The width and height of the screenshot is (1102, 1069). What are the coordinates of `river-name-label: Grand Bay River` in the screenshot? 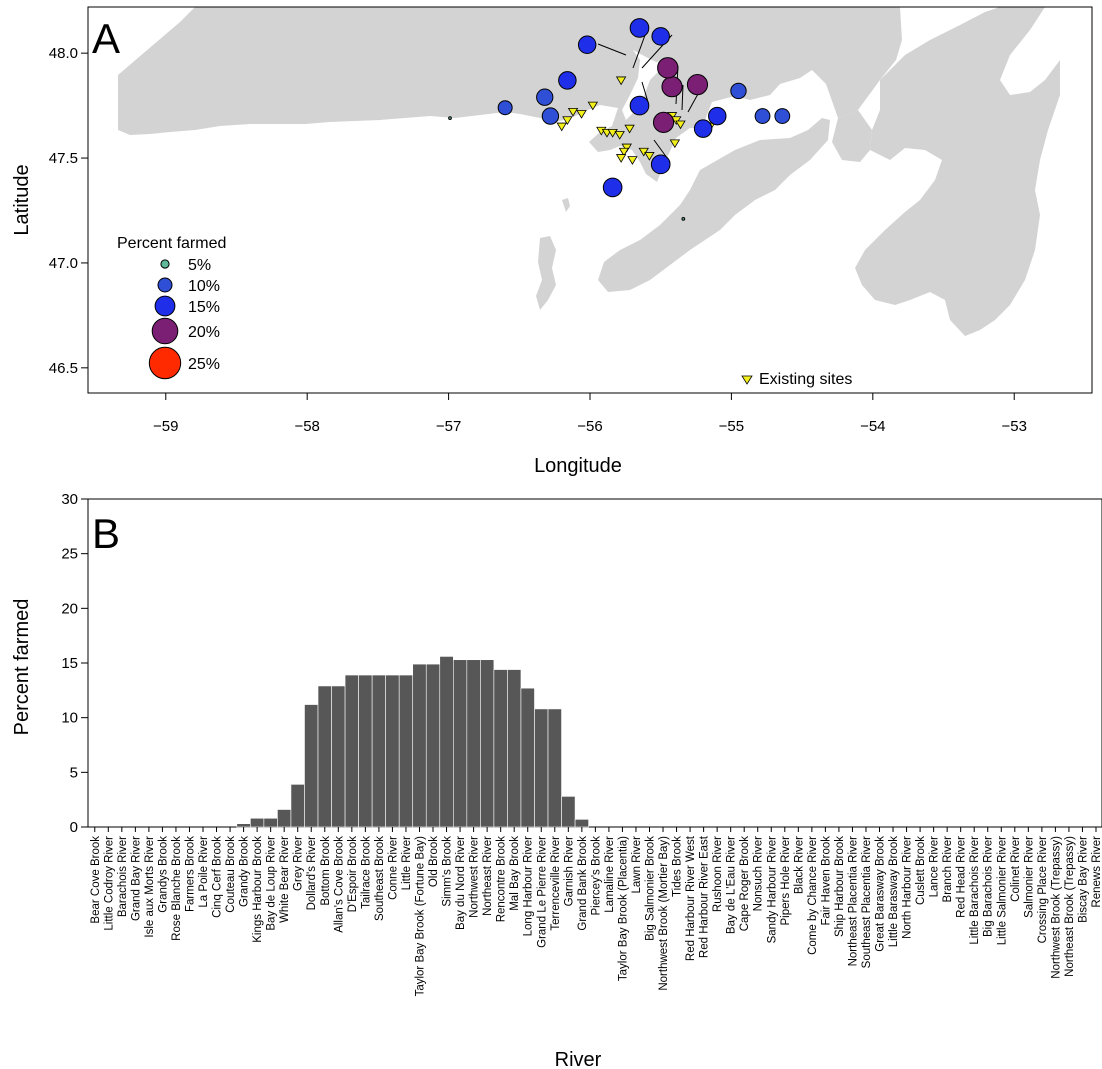 It's located at (136, 878).